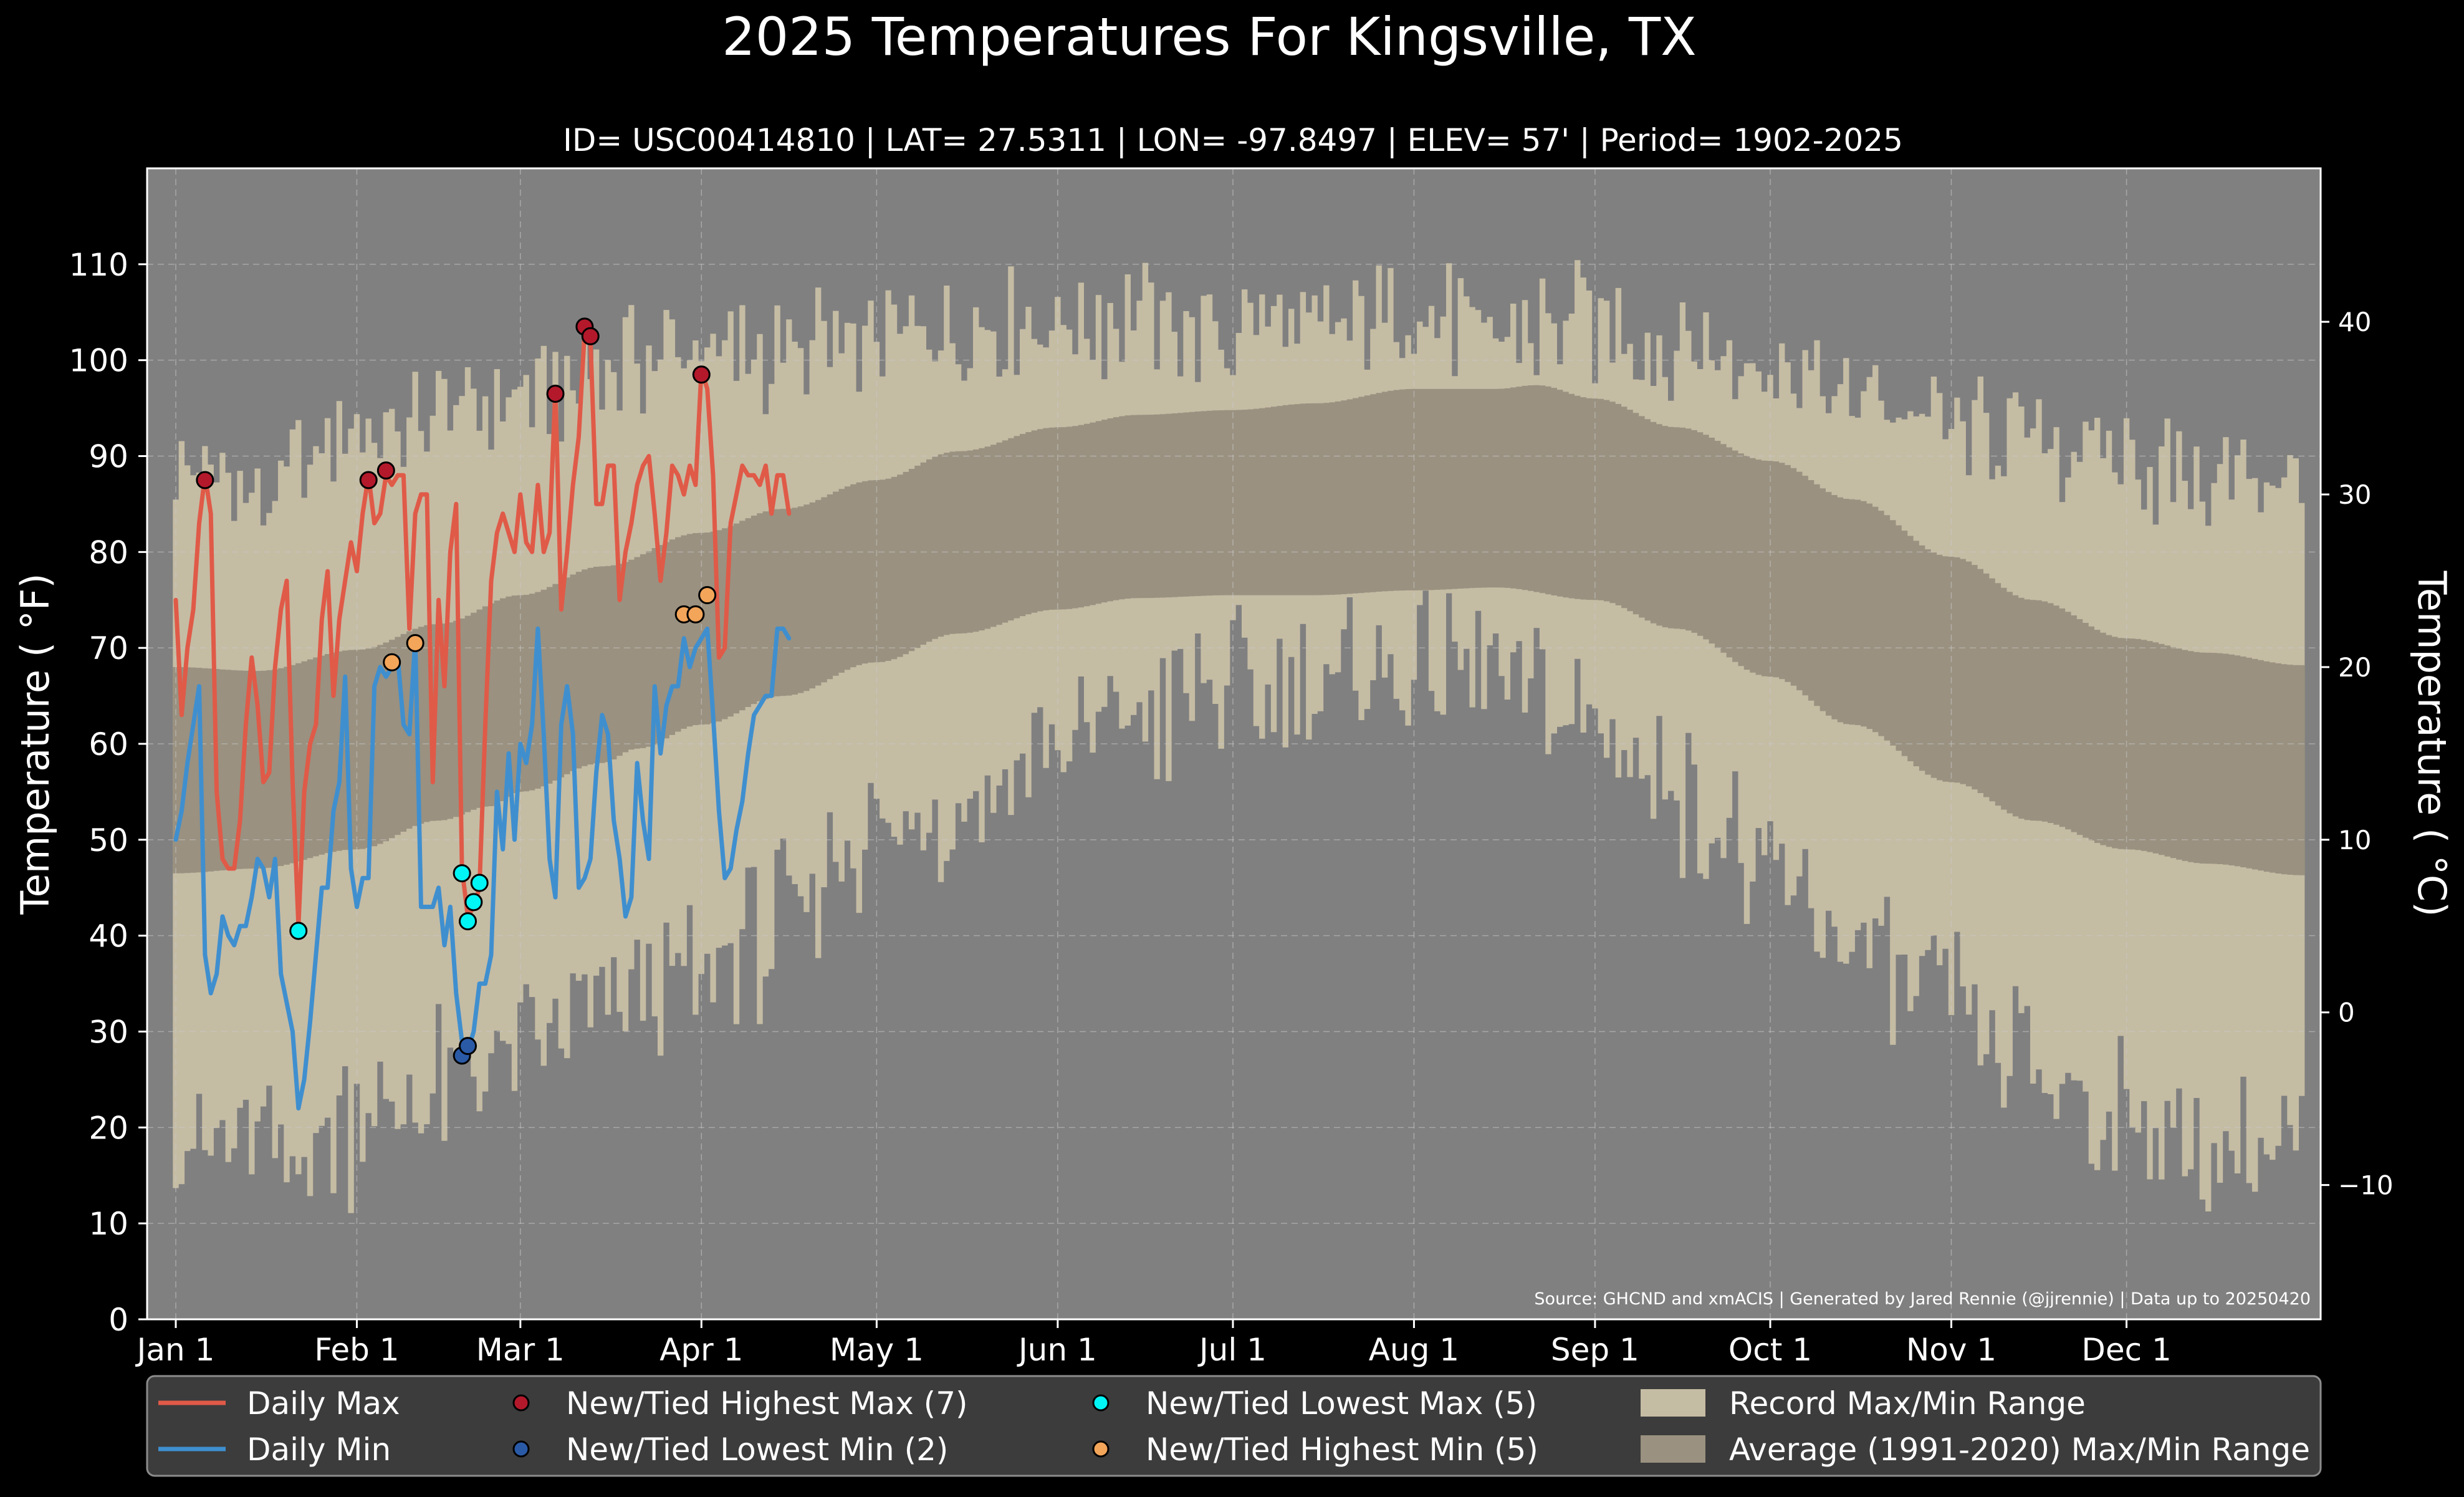 The height and width of the screenshot is (1497, 2464). What do you see at coordinates (109, 1224) in the screenshot?
I see `y-tick-label: 10` at bounding box center [109, 1224].